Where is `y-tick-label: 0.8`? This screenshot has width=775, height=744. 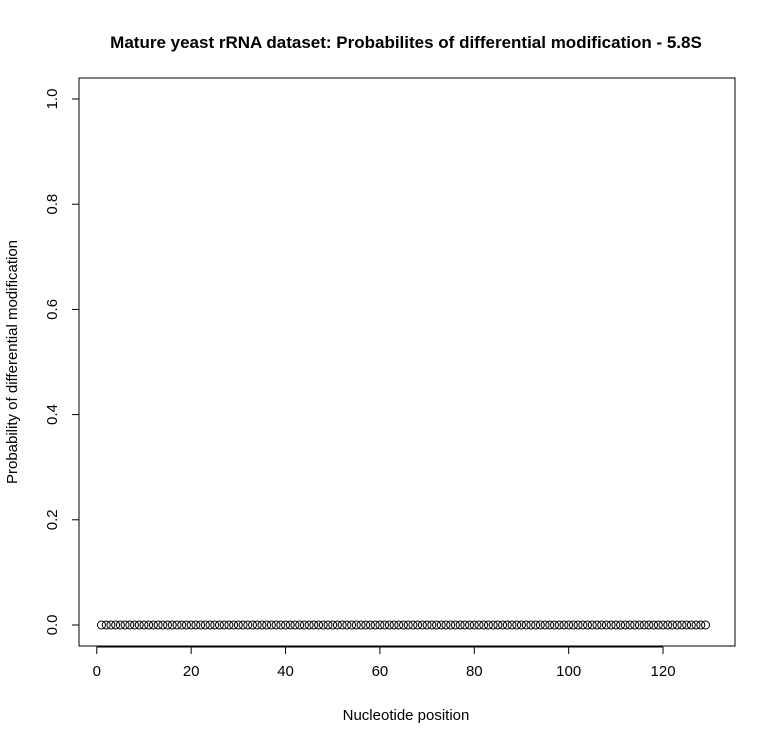
y-tick-label: 0.8 is located at coordinates (52, 204).